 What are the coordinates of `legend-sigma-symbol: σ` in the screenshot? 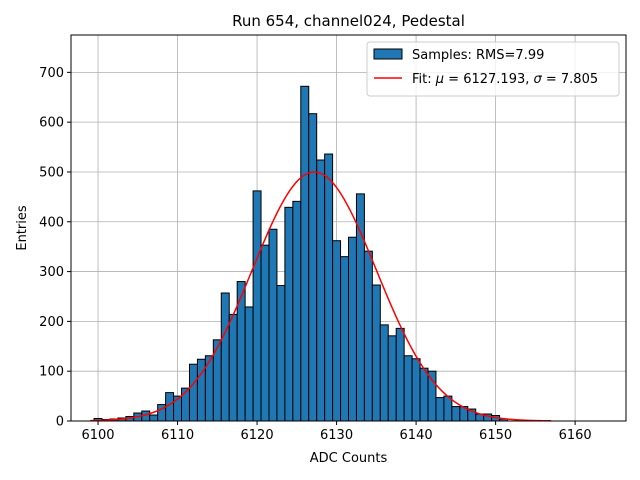 It's located at (538, 79).